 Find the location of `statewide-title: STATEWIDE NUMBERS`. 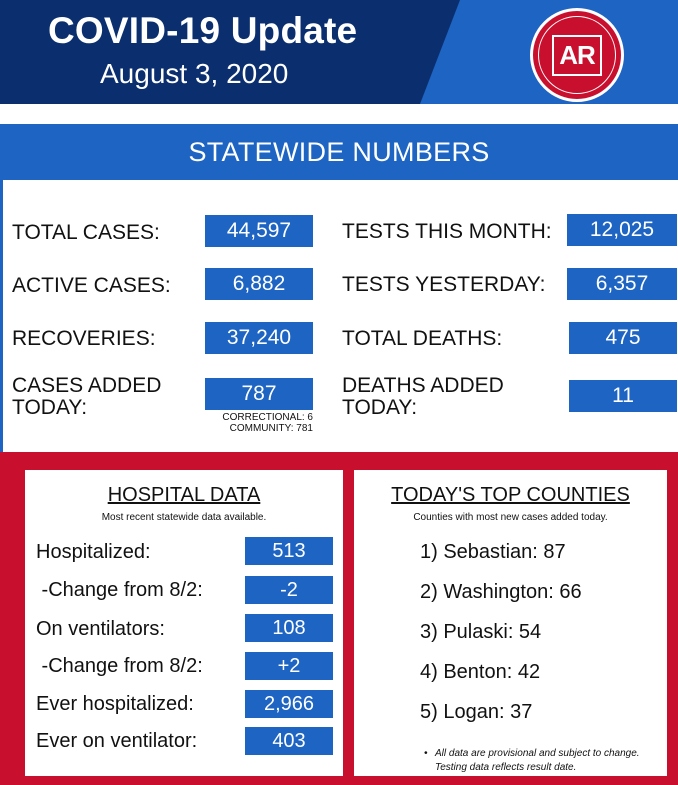

statewide-title: STATEWIDE NUMBERS is located at coordinates (339, 152).